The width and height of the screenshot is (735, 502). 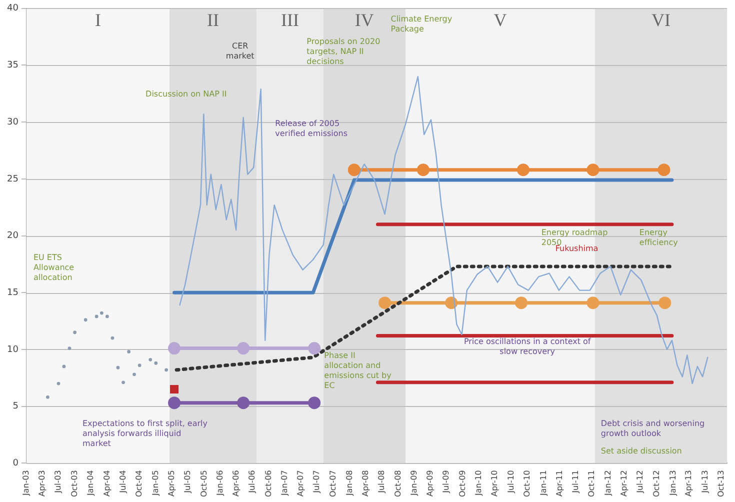 I want to click on annotation: Expectations to first split, early analysis forwards illiquid market, so click(x=145, y=433).